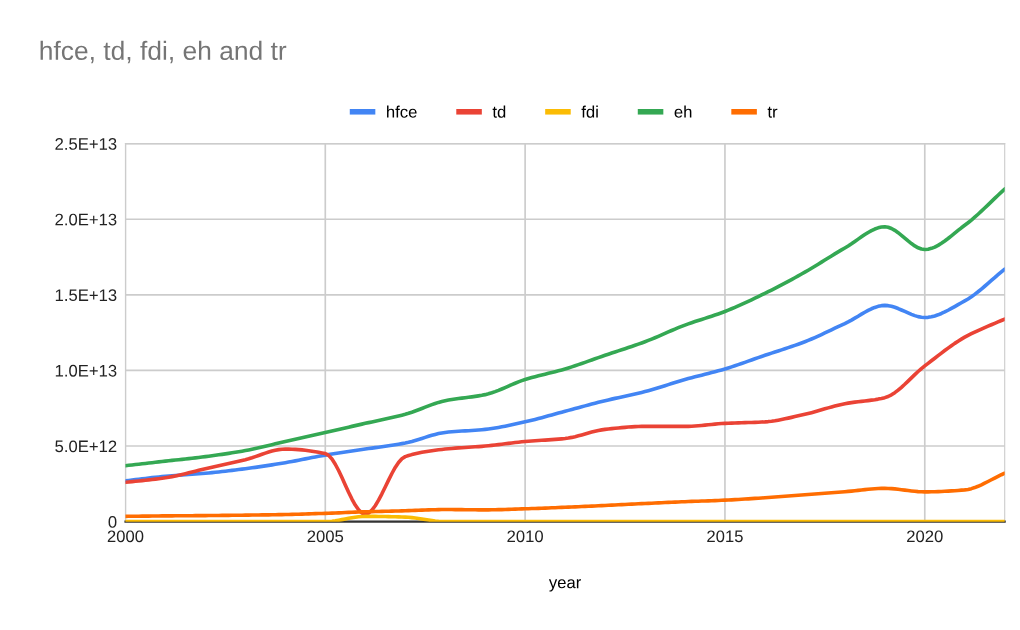  Describe the element at coordinates (86, 295) in the screenshot. I see `y-tick-label: 1.5E+13` at that location.